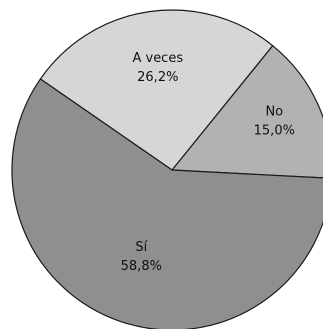  What do you see at coordinates (141, 247) in the screenshot?
I see `slice-category-label-2: Sí` at bounding box center [141, 247].